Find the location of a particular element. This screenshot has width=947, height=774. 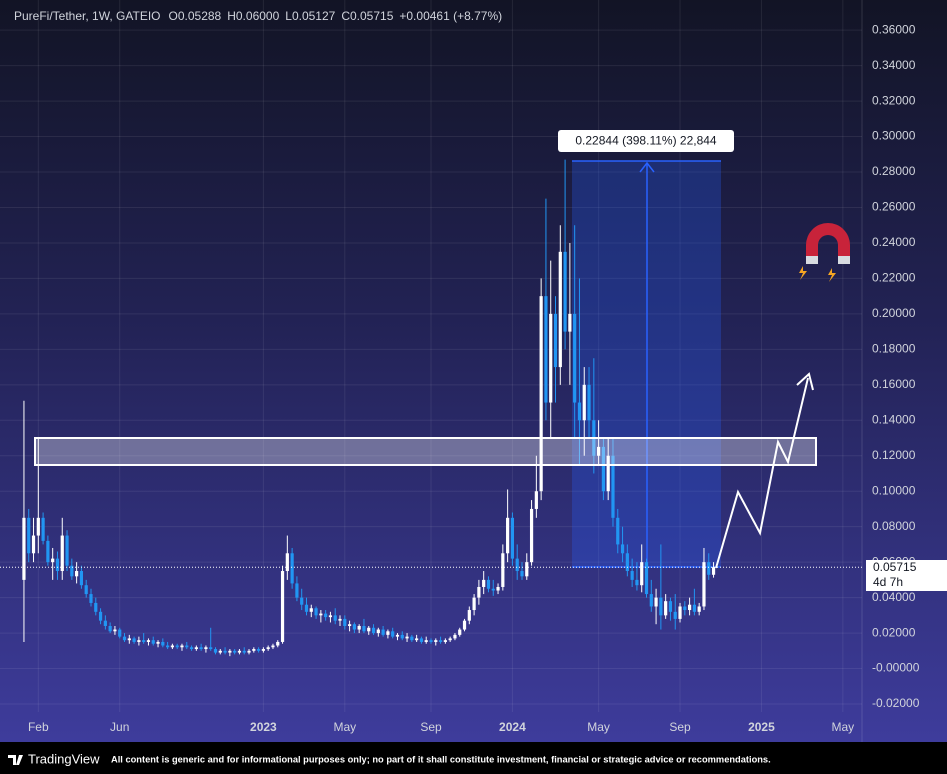

legend-value: O0.05288 is located at coordinates (195, 16).